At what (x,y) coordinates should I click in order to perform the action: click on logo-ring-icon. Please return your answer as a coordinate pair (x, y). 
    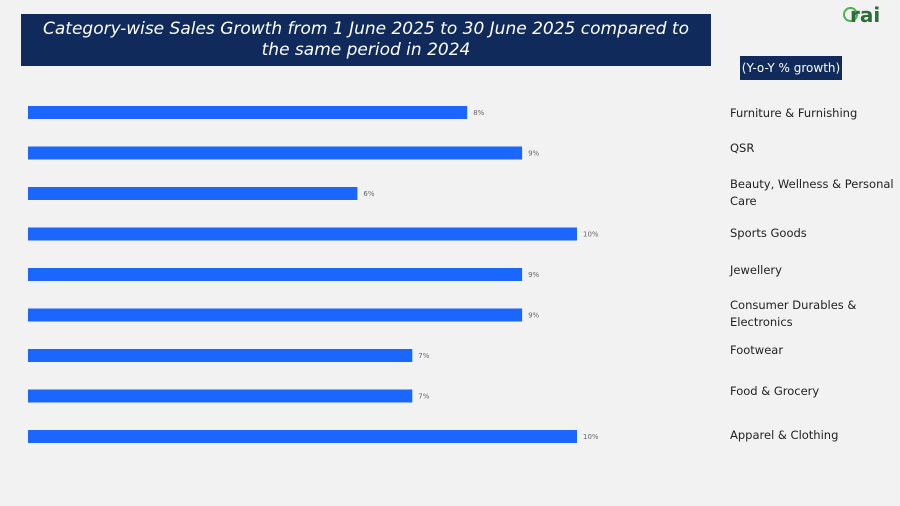
    Looking at the image, I should click on (850, 14).